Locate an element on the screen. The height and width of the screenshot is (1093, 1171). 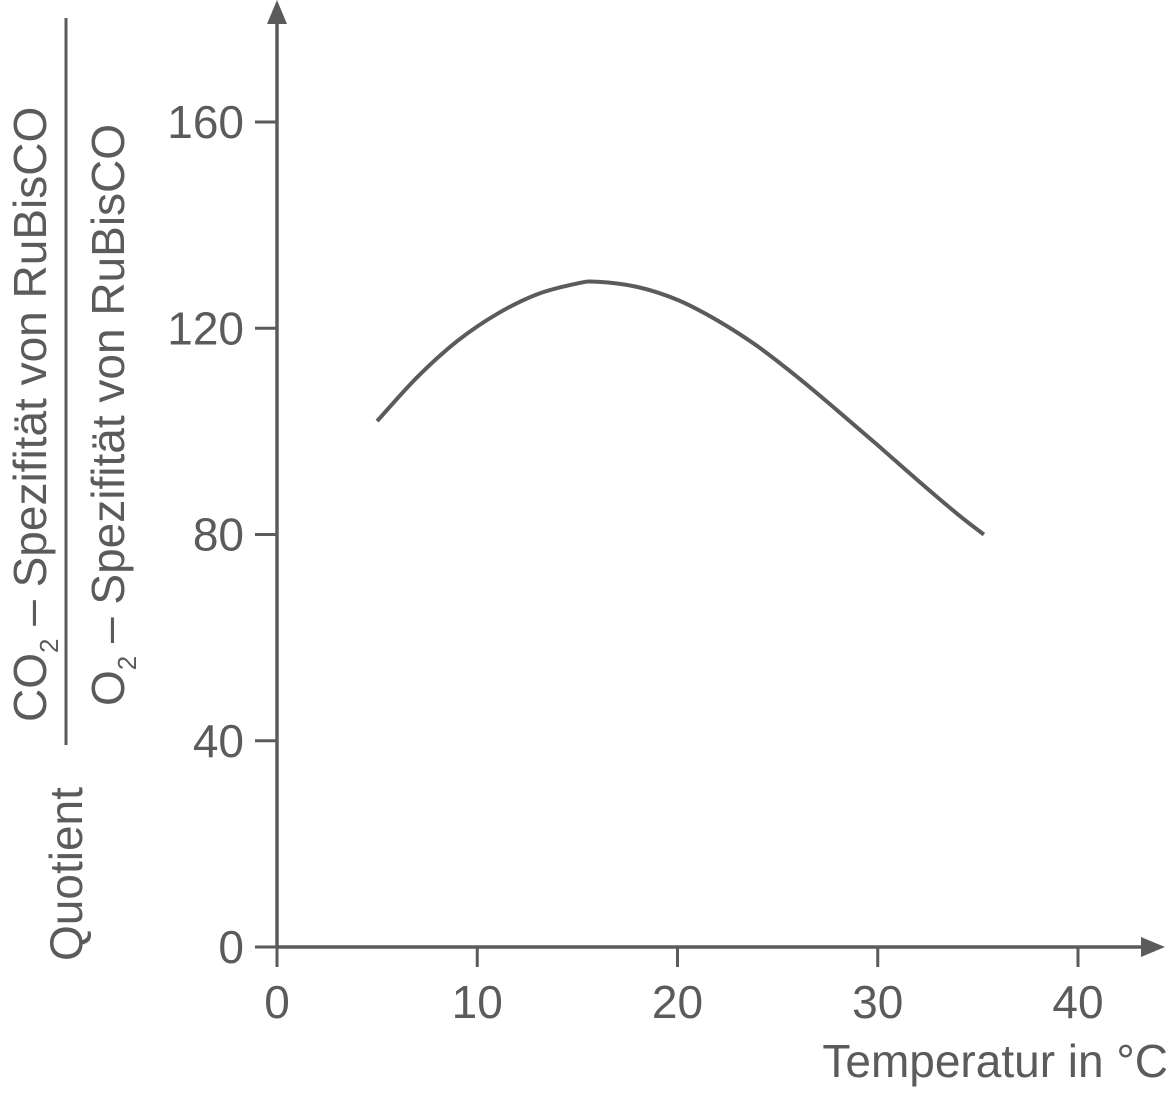
y-axis-title-denominator: O2 – Spezifität von RuBisCO is located at coordinates (112, 415).